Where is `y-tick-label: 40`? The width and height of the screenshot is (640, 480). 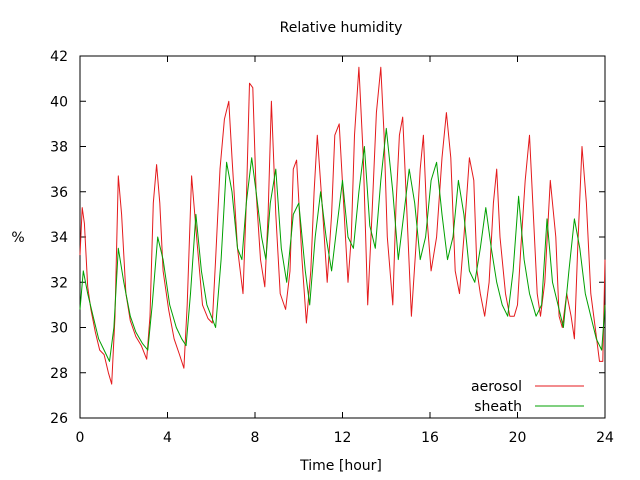
y-tick-label: 40 is located at coordinates (59, 102).